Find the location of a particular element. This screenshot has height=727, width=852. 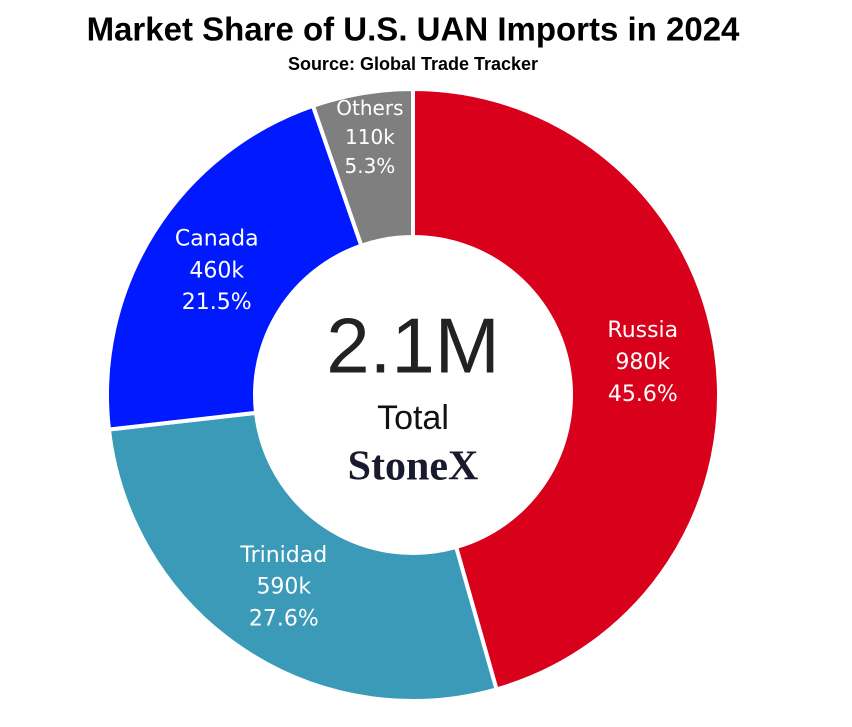

chart-subtitle: Source: Global Trade Tracker is located at coordinates (413, 64).